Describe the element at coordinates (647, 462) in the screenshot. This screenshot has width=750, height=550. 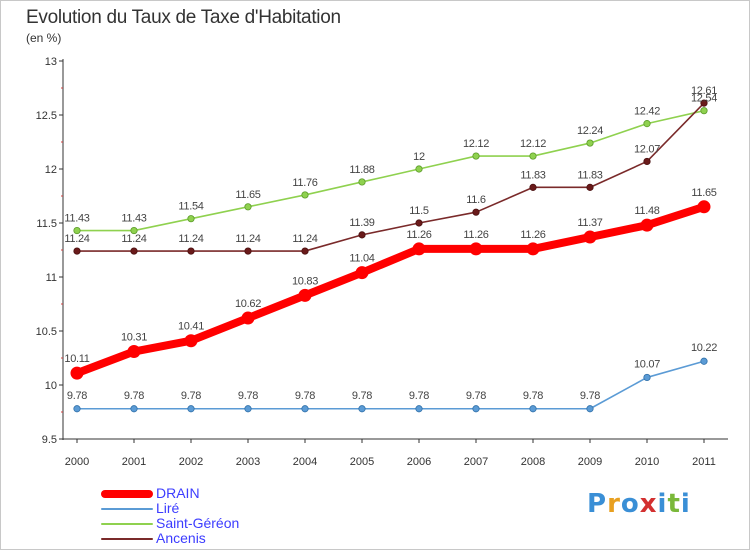
I see `x-tick-label: 2010` at that location.